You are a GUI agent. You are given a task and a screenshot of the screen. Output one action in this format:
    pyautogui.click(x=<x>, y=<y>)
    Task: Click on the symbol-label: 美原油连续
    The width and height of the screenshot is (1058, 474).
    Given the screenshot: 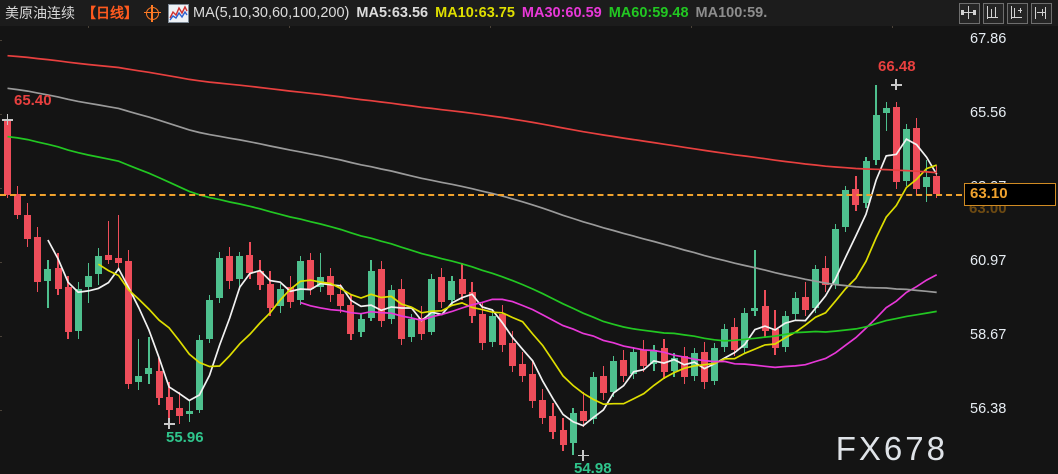 What is the action you would take?
    pyautogui.click(x=40, y=13)
    